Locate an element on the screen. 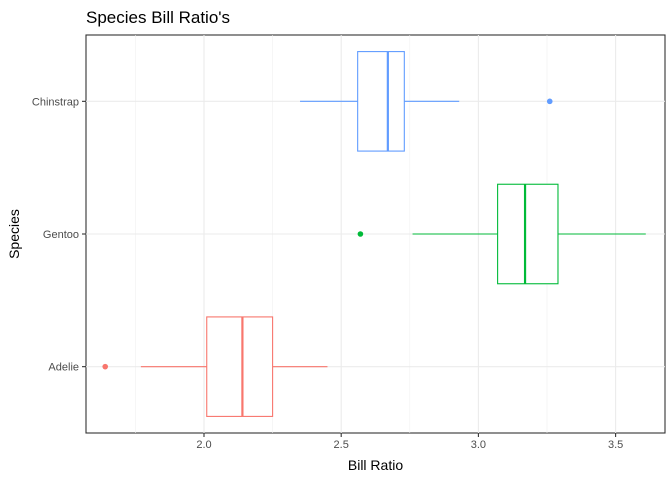  x-tick-label: 3.5 is located at coordinates (615, 445).